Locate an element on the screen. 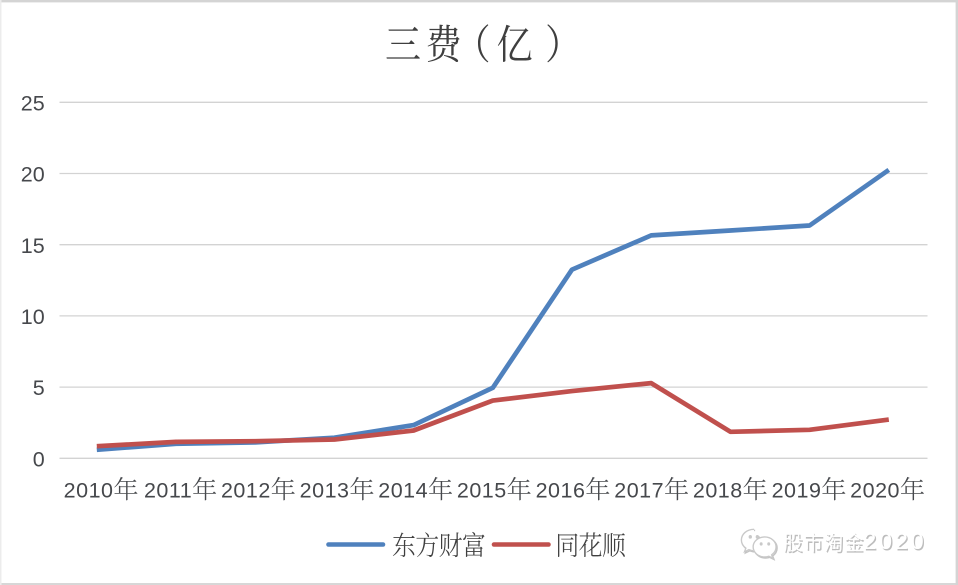  svg-text: 20 is located at coordinates (33, 175).